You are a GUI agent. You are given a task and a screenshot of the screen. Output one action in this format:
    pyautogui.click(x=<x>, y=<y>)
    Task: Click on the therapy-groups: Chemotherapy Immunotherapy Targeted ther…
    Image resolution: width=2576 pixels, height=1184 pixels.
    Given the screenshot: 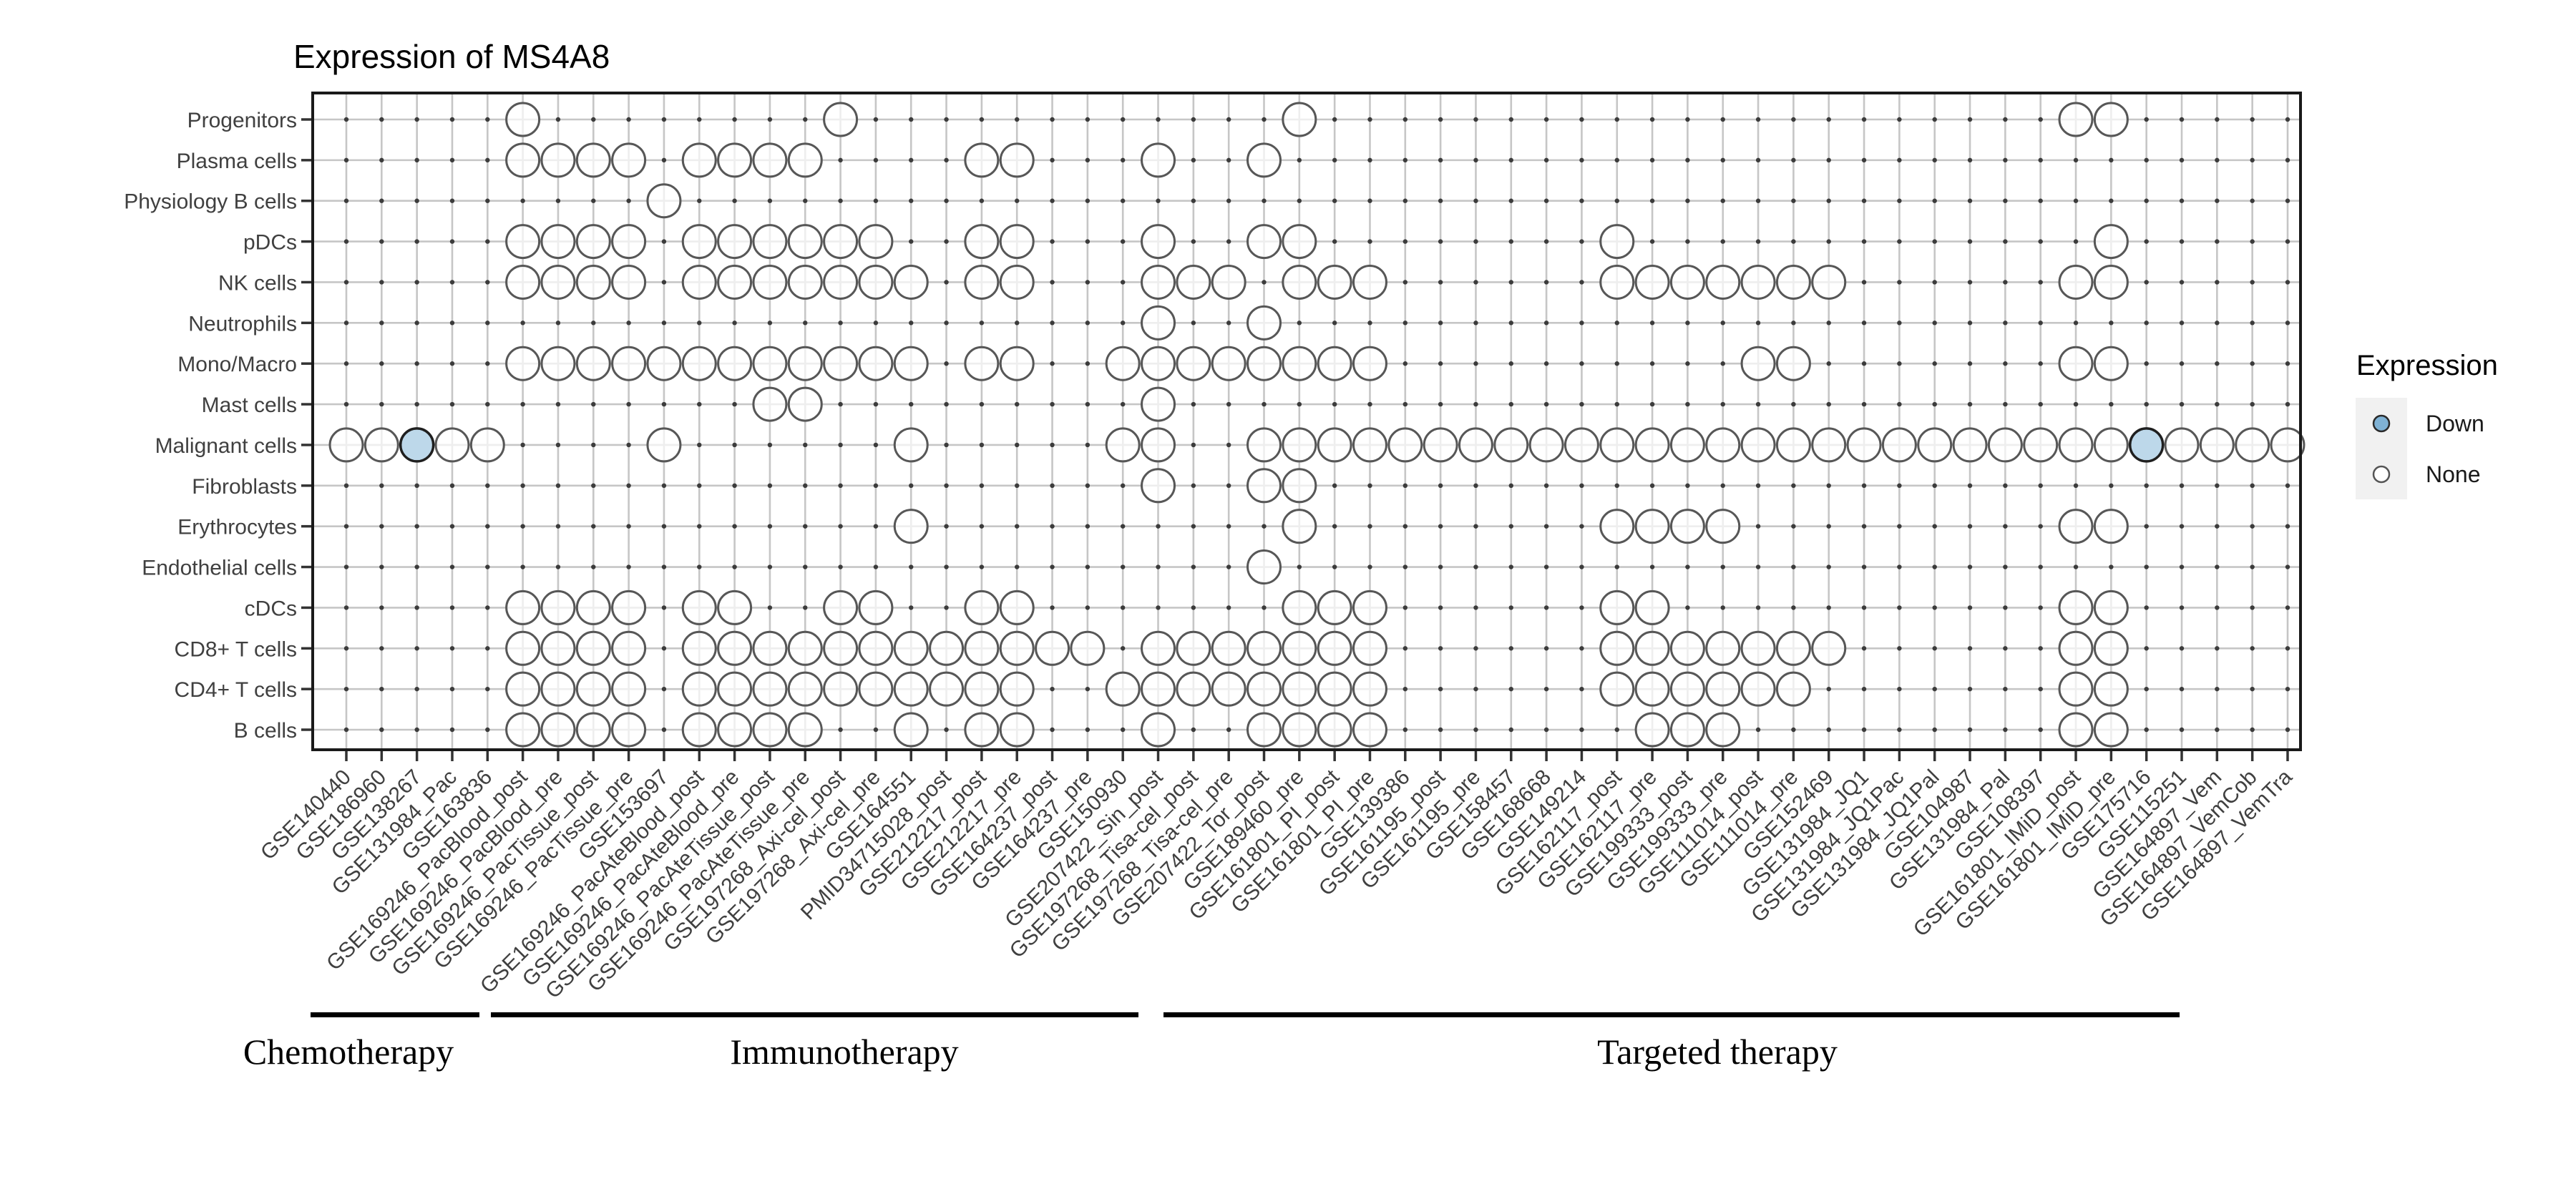 What is the action you would take?
    pyautogui.click(x=1211, y=1042)
    